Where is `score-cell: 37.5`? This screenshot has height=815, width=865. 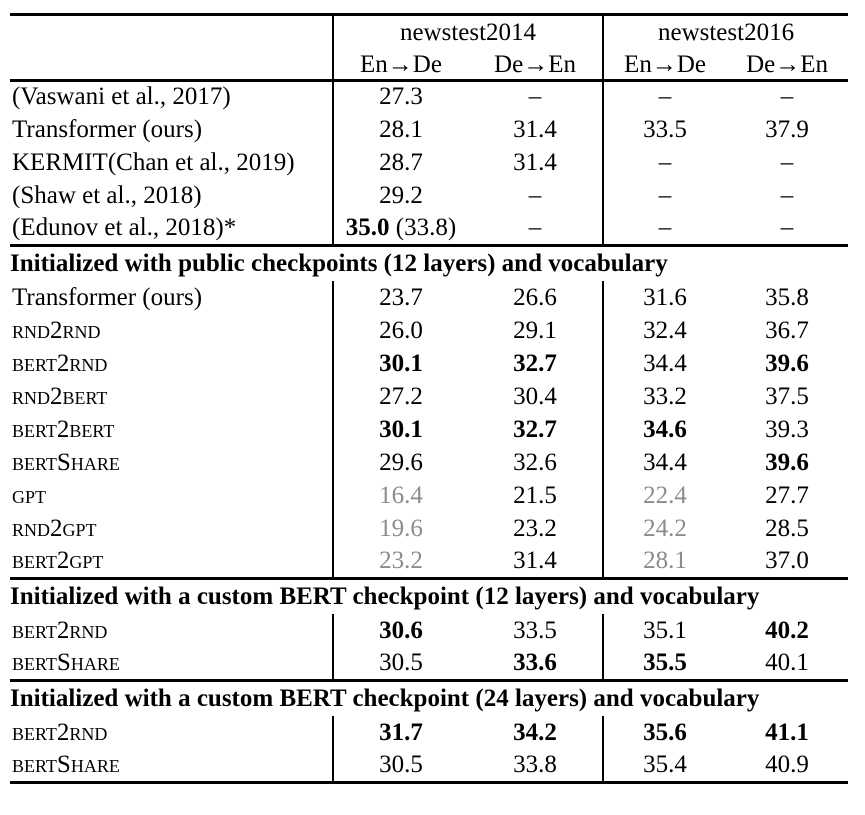
score-cell: 37.5 is located at coordinates (787, 396).